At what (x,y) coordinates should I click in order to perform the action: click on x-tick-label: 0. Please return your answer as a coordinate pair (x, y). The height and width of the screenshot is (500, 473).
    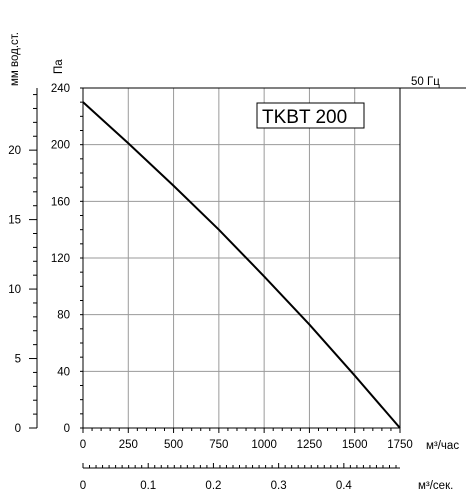
    Looking at the image, I should click on (83, 445).